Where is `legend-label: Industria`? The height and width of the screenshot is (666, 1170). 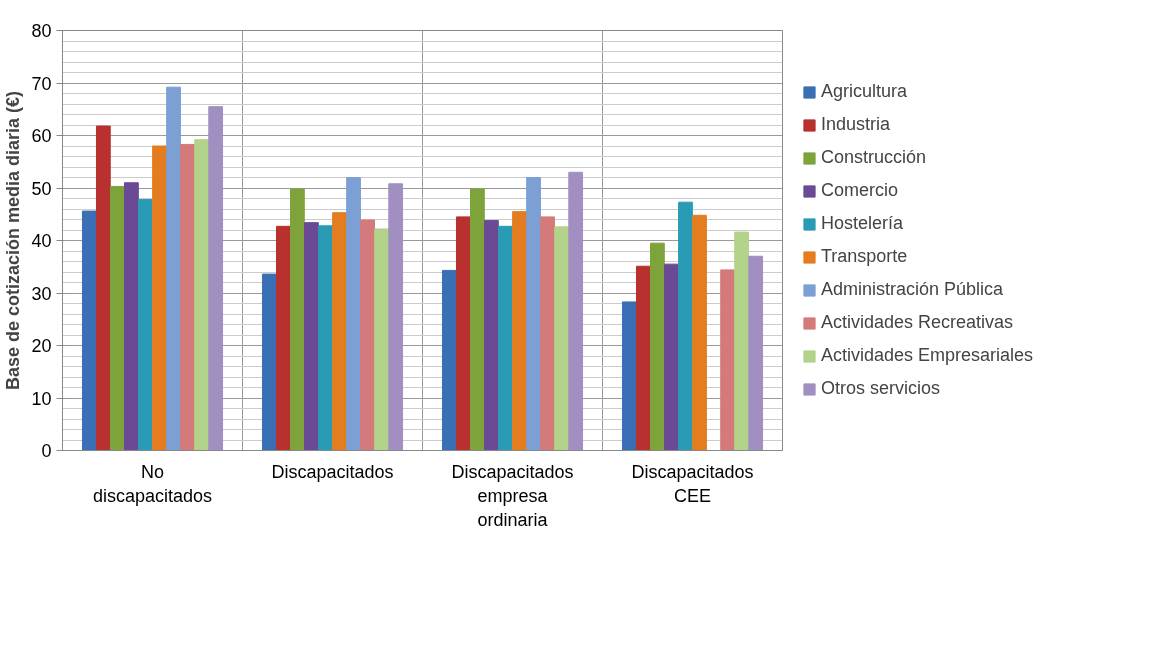
legend-label: Industria is located at coordinates (856, 124).